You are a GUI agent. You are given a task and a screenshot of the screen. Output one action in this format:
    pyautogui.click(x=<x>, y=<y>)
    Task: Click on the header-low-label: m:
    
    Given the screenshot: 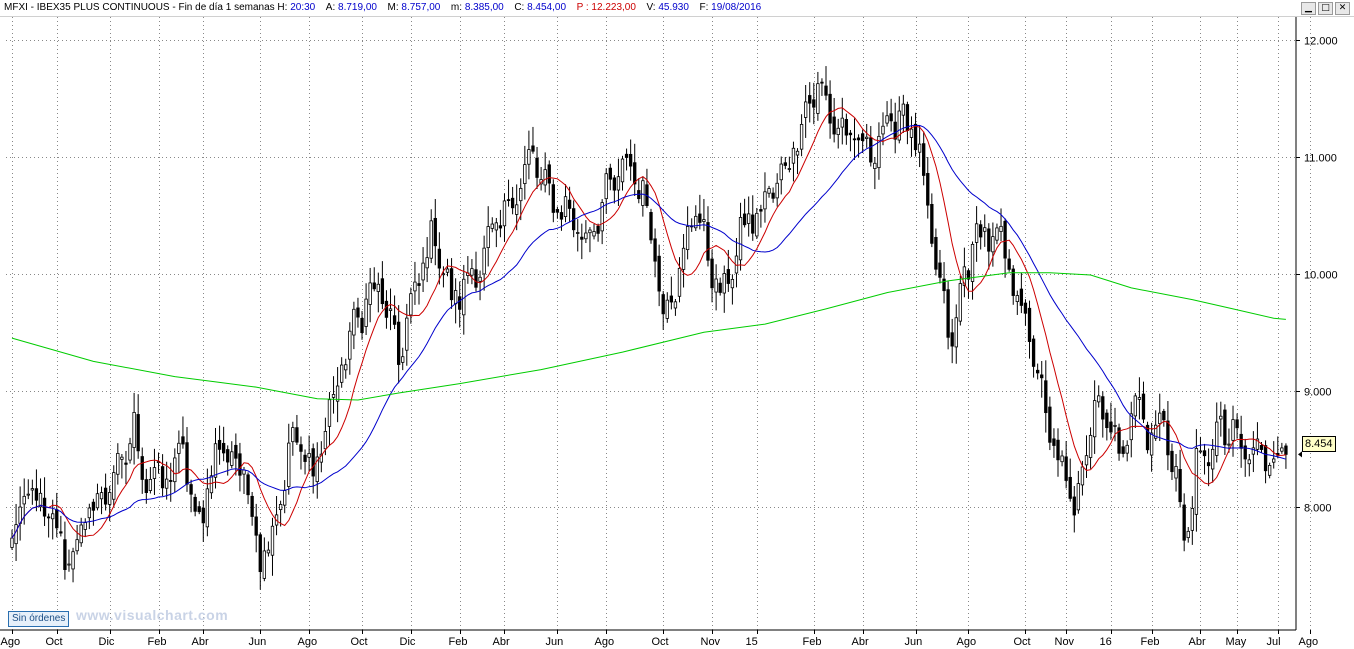 What is the action you would take?
    pyautogui.click(x=456, y=7)
    